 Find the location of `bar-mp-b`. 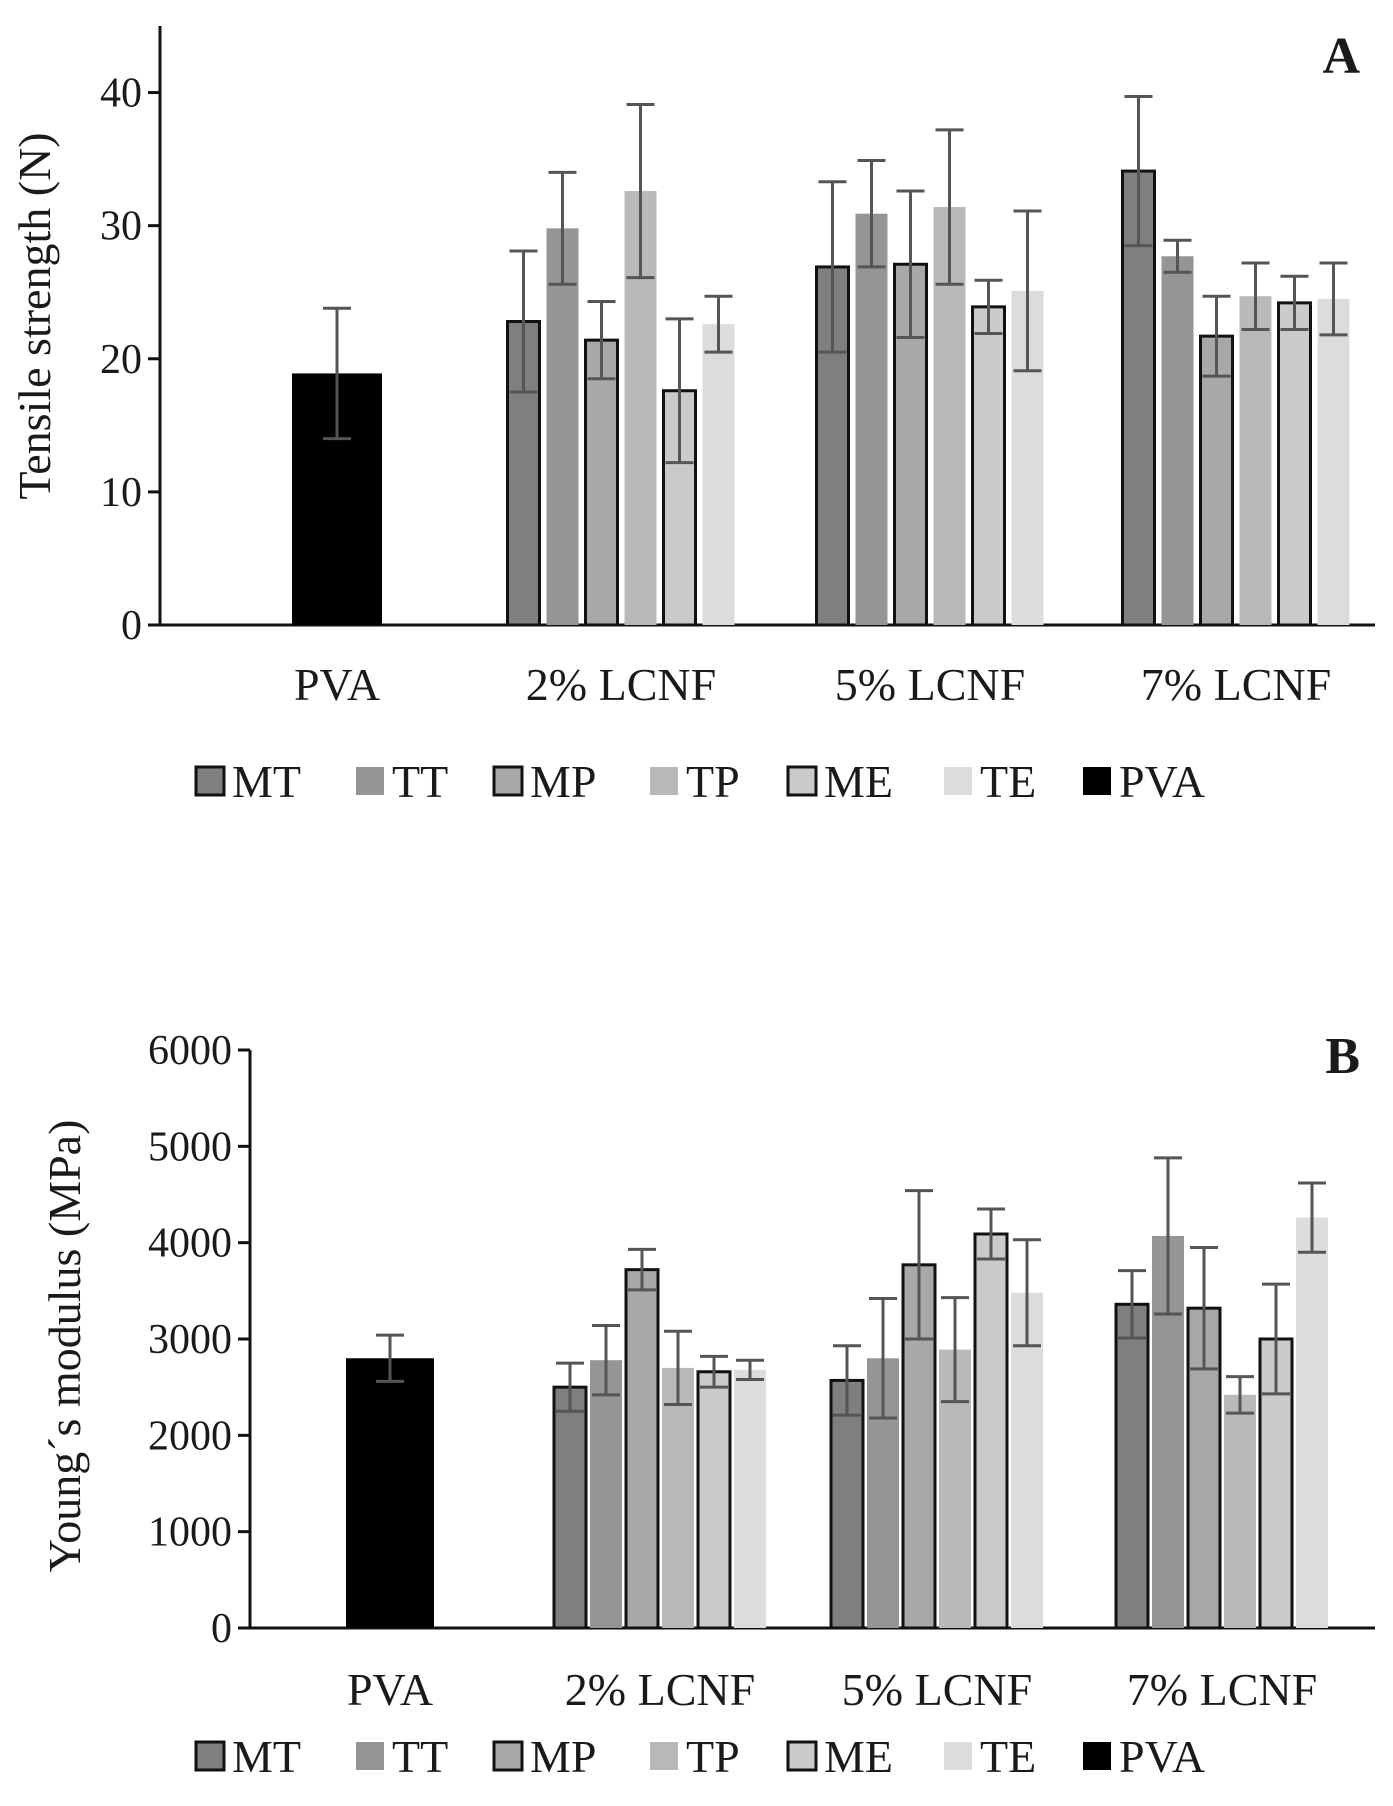

bar-mp-b is located at coordinates (642, 1449).